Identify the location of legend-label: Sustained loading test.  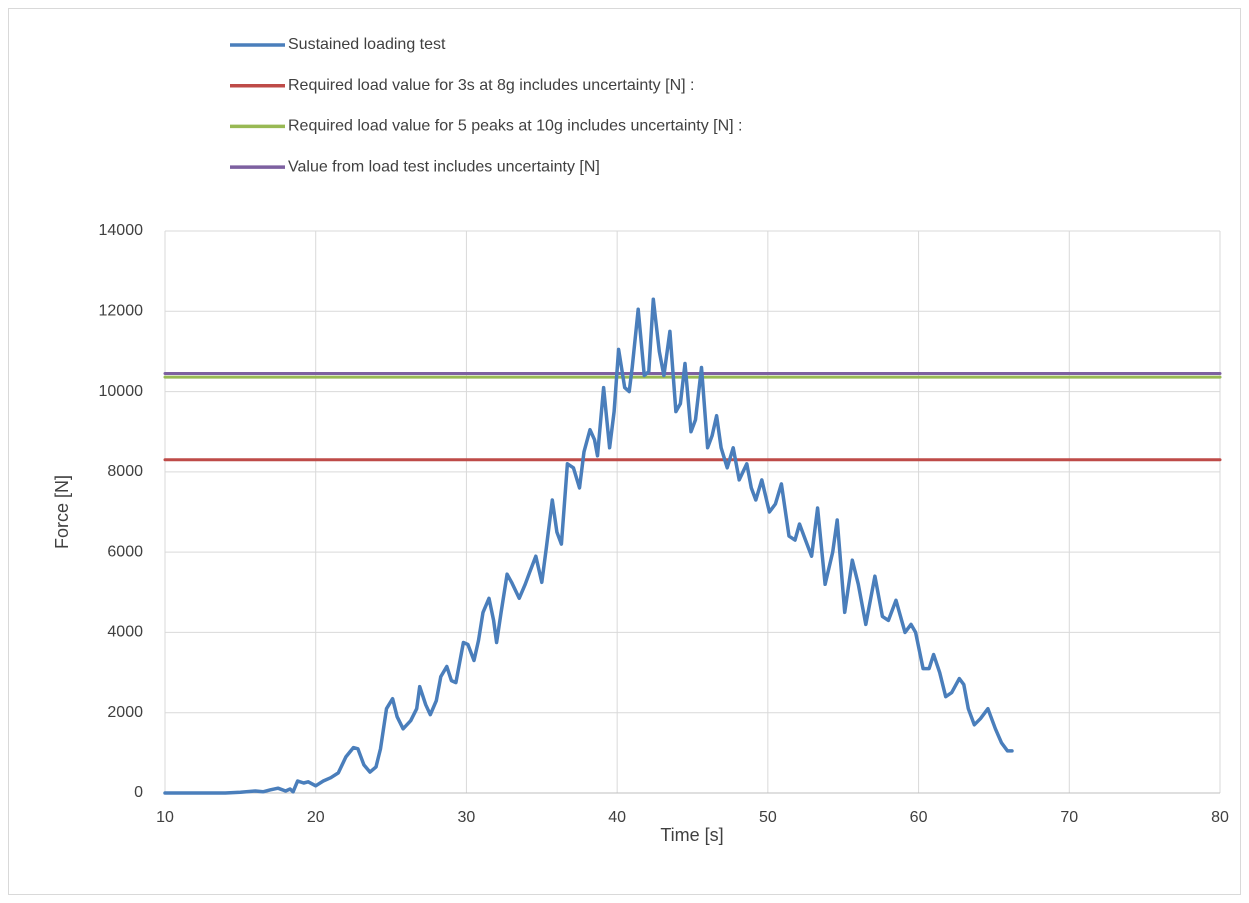
(367, 44).